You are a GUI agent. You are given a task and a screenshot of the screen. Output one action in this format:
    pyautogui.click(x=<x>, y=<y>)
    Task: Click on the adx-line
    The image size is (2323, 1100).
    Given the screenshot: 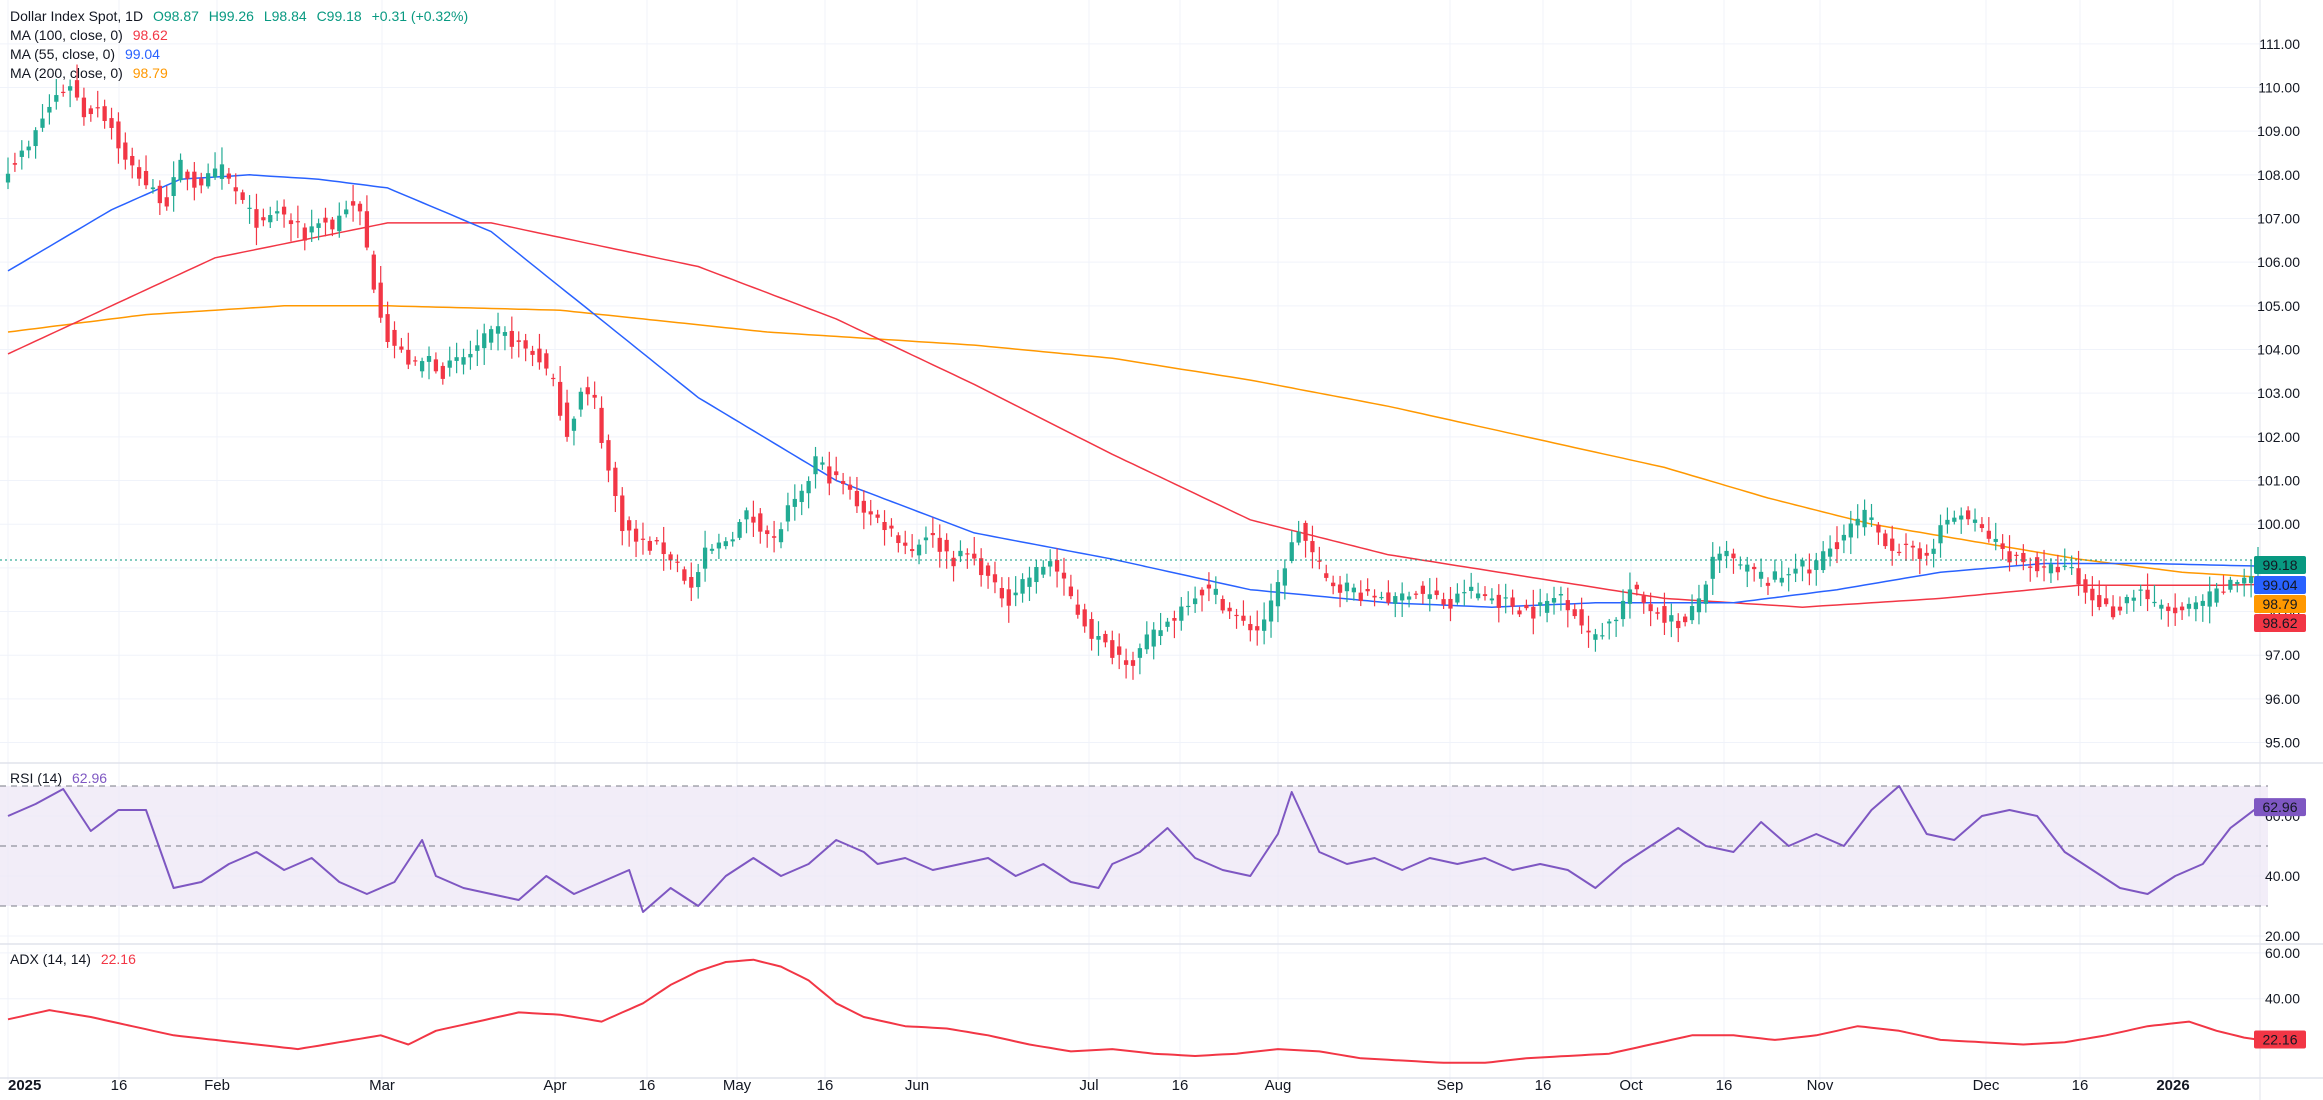 What is the action you would take?
    pyautogui.click(x=1133, y=1011)
    